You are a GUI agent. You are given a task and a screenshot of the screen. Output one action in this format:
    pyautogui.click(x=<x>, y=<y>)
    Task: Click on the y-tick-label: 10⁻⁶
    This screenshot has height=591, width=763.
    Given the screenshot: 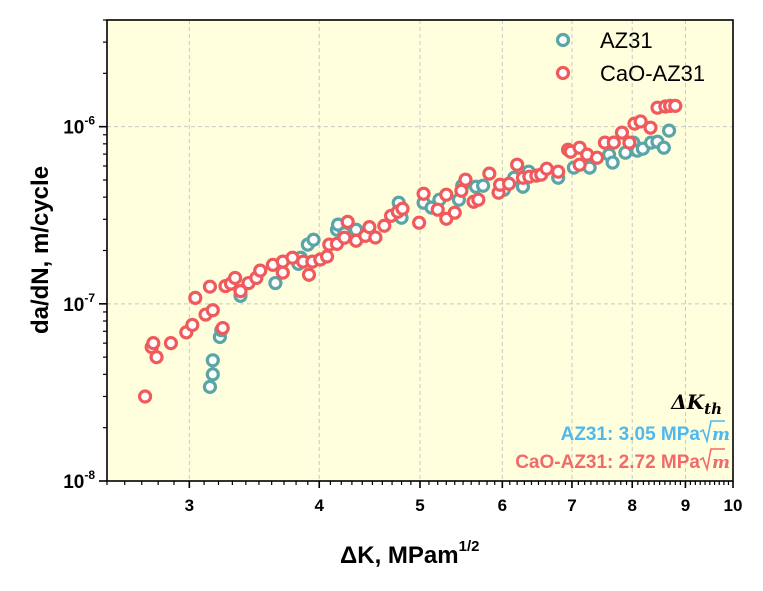 What is the action you would take?
    pyautogui.click(x=79, y=126)
    